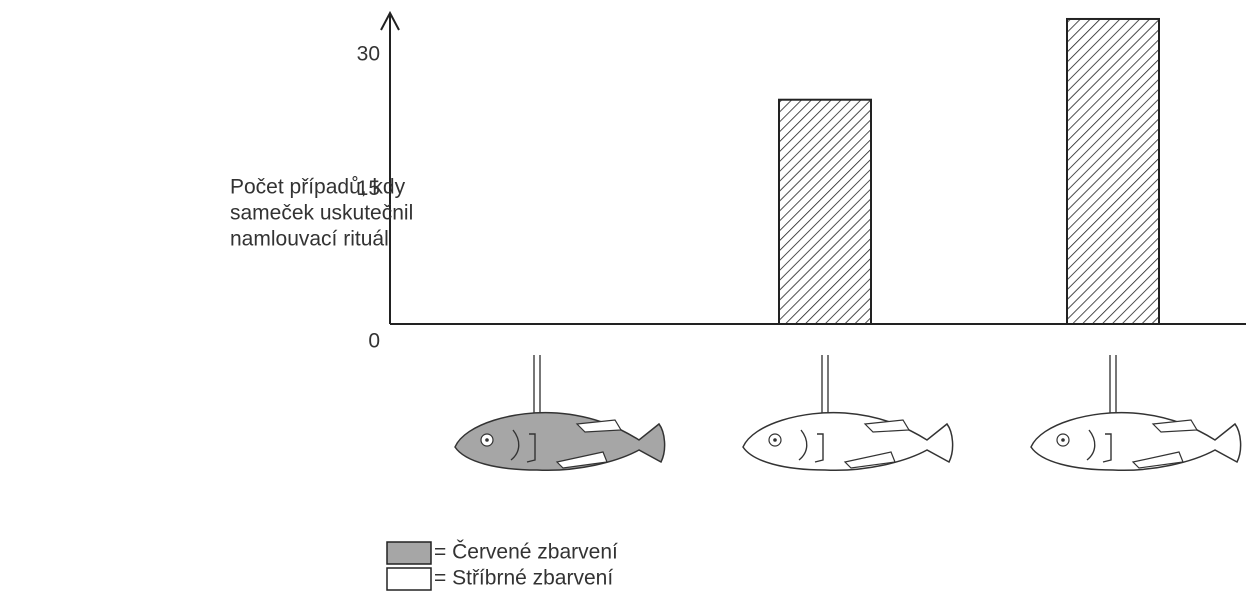  Describe the element at coordinates (526, 552) in the screenshot. I see `legend-label: = Červené zbarvení` at that location.